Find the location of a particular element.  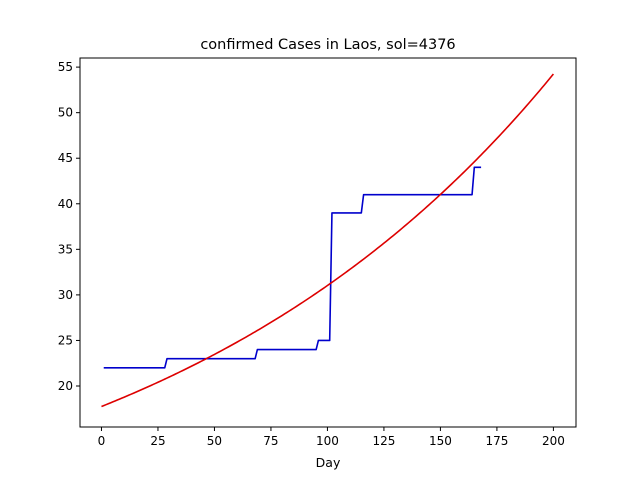

x-tick-label: 175 is located at coordinates (496, 441).